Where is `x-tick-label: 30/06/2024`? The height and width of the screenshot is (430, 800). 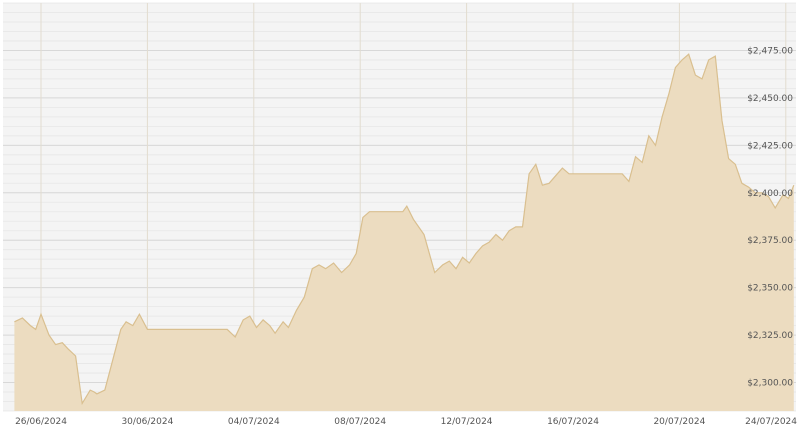
x-tick-label: 30/06/2024 is located at coordinates (147, 422).